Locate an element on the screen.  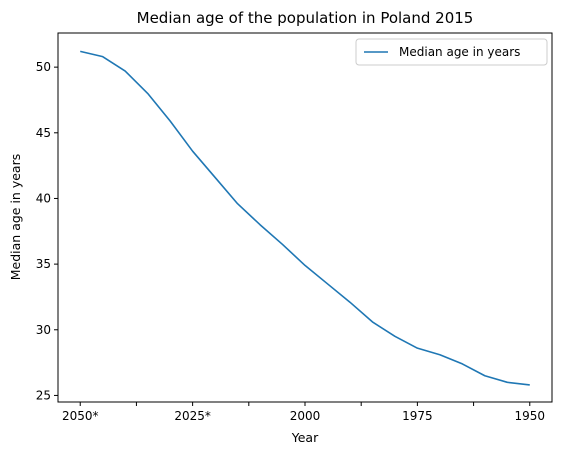
x-tick-label: 2050* is located at coordinates (80, 416).